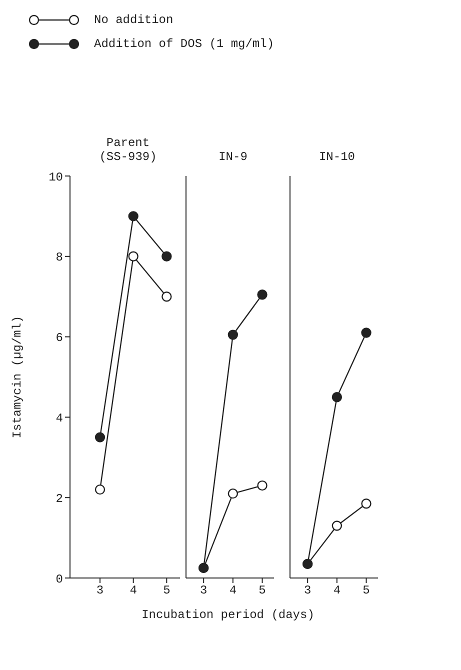 This screenshot has width=461, height=670. What do you see at coordinates (128, 150) in the screenshot?
I see `chart-title: Parent (SS-939)` at bounding box center [128, 150].